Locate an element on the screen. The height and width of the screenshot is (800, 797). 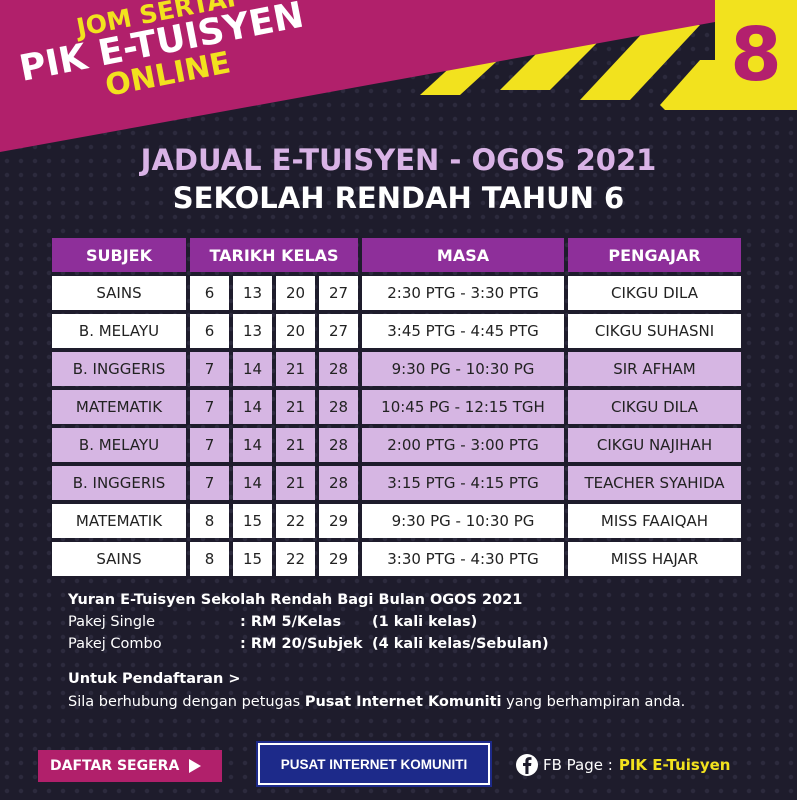
fb-info: FB Page : PIK E-Tuisyen is located at coordinates (622, 765).